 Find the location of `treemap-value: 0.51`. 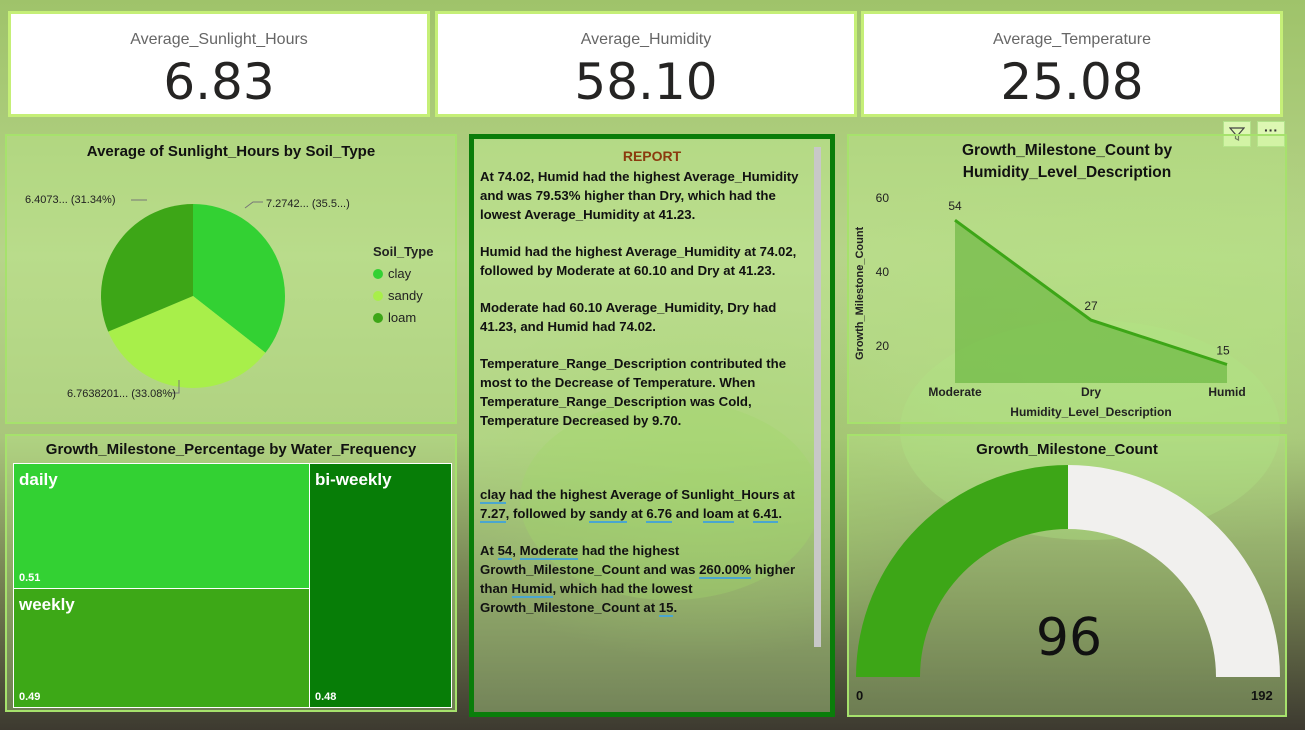

treemap-value: 0.51 is located at coordinates (30, 578).